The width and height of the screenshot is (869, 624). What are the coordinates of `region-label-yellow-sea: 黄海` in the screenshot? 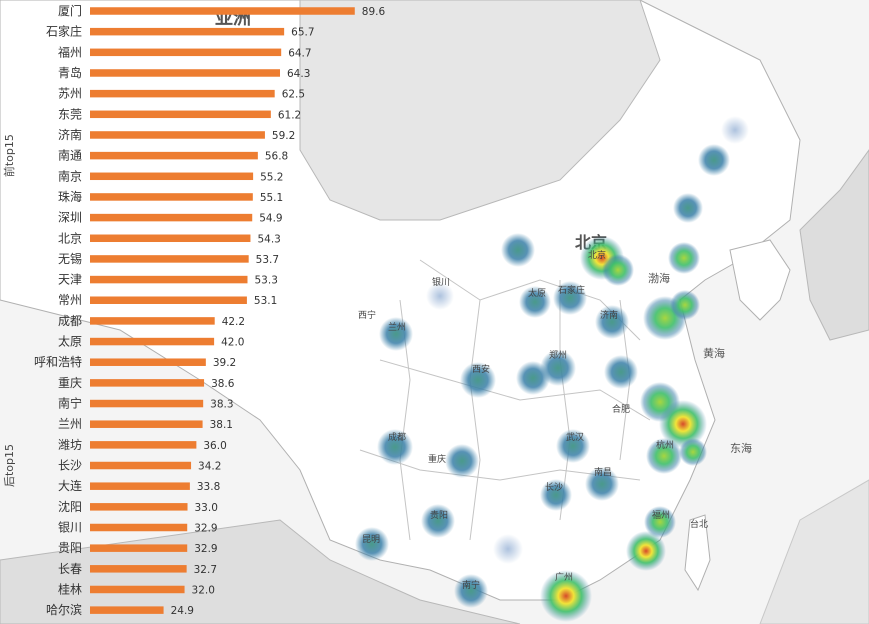 It's located at (714, 353).